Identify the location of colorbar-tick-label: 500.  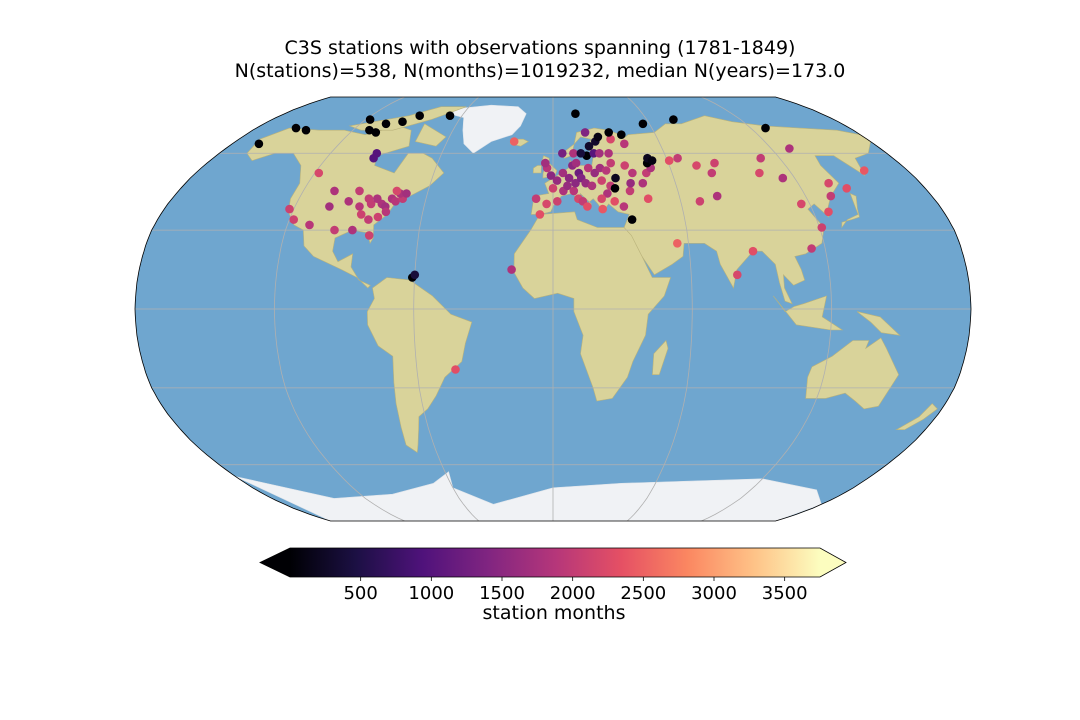
(360, 593).